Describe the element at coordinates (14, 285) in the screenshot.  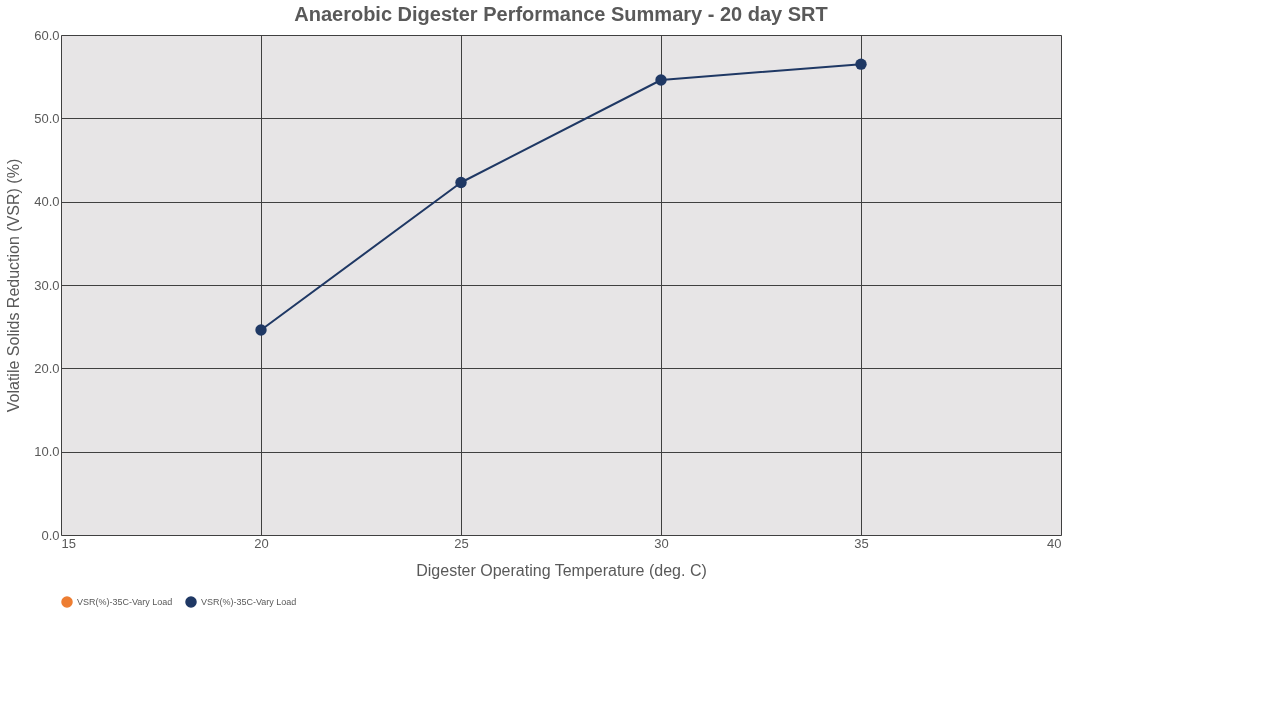
I see `y-axis-title: Volatile Solids Reduction (VSR) (%)` at that location.